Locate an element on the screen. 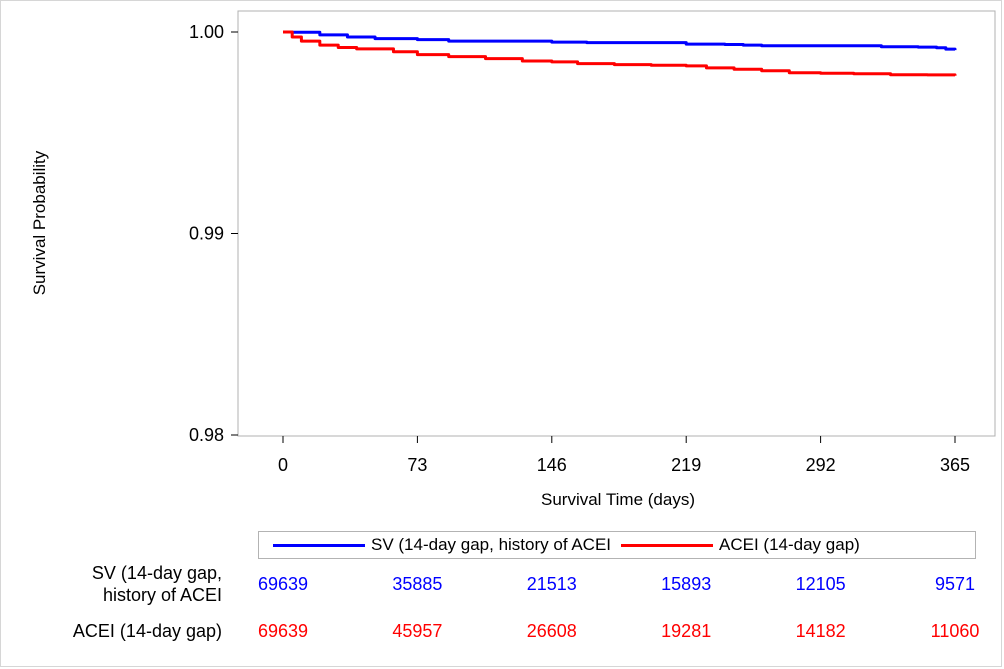 The image size is (1004, 669). risk-row-label-sv-line2: history of ACEI is located at coordinates (162, 595).